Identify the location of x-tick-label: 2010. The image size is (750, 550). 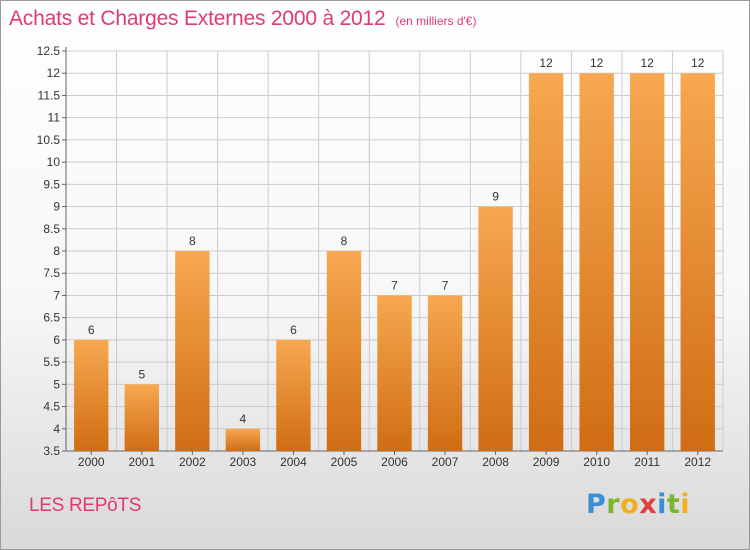
(596, 462).